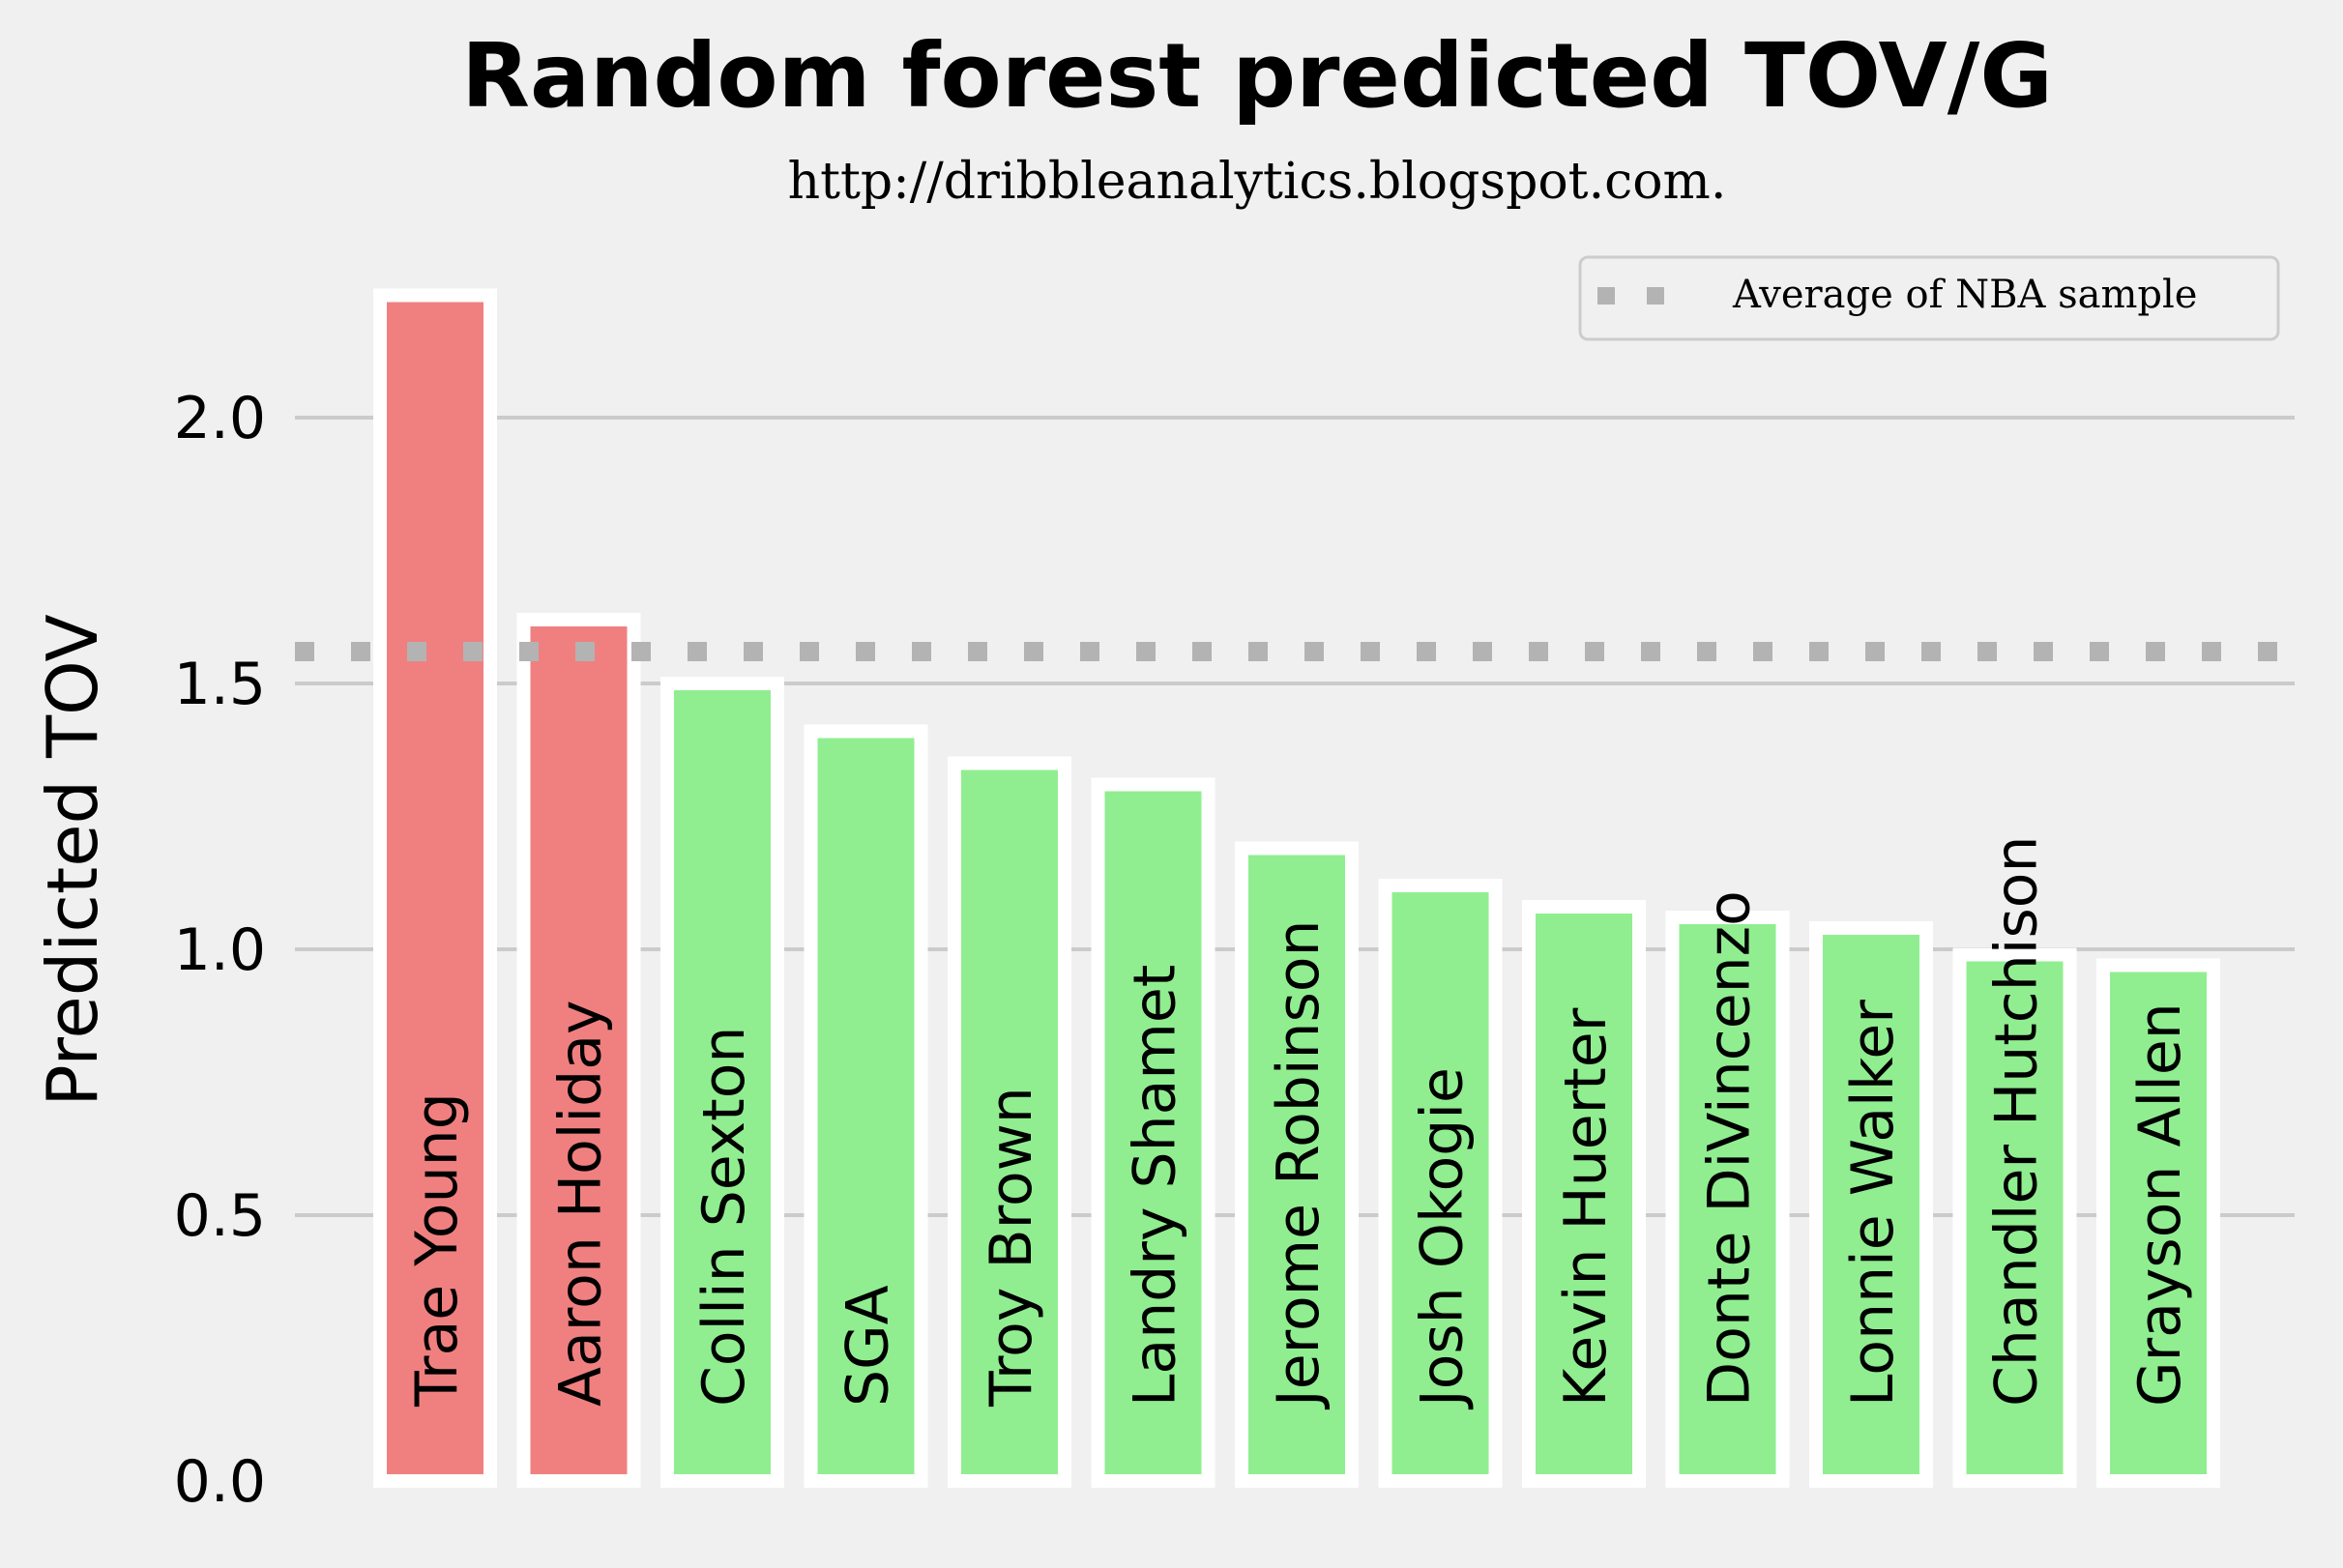 Image resolution: width=2343 pixels, height=1568 pixels. I want to click on legend-box, so click(1929, 298).